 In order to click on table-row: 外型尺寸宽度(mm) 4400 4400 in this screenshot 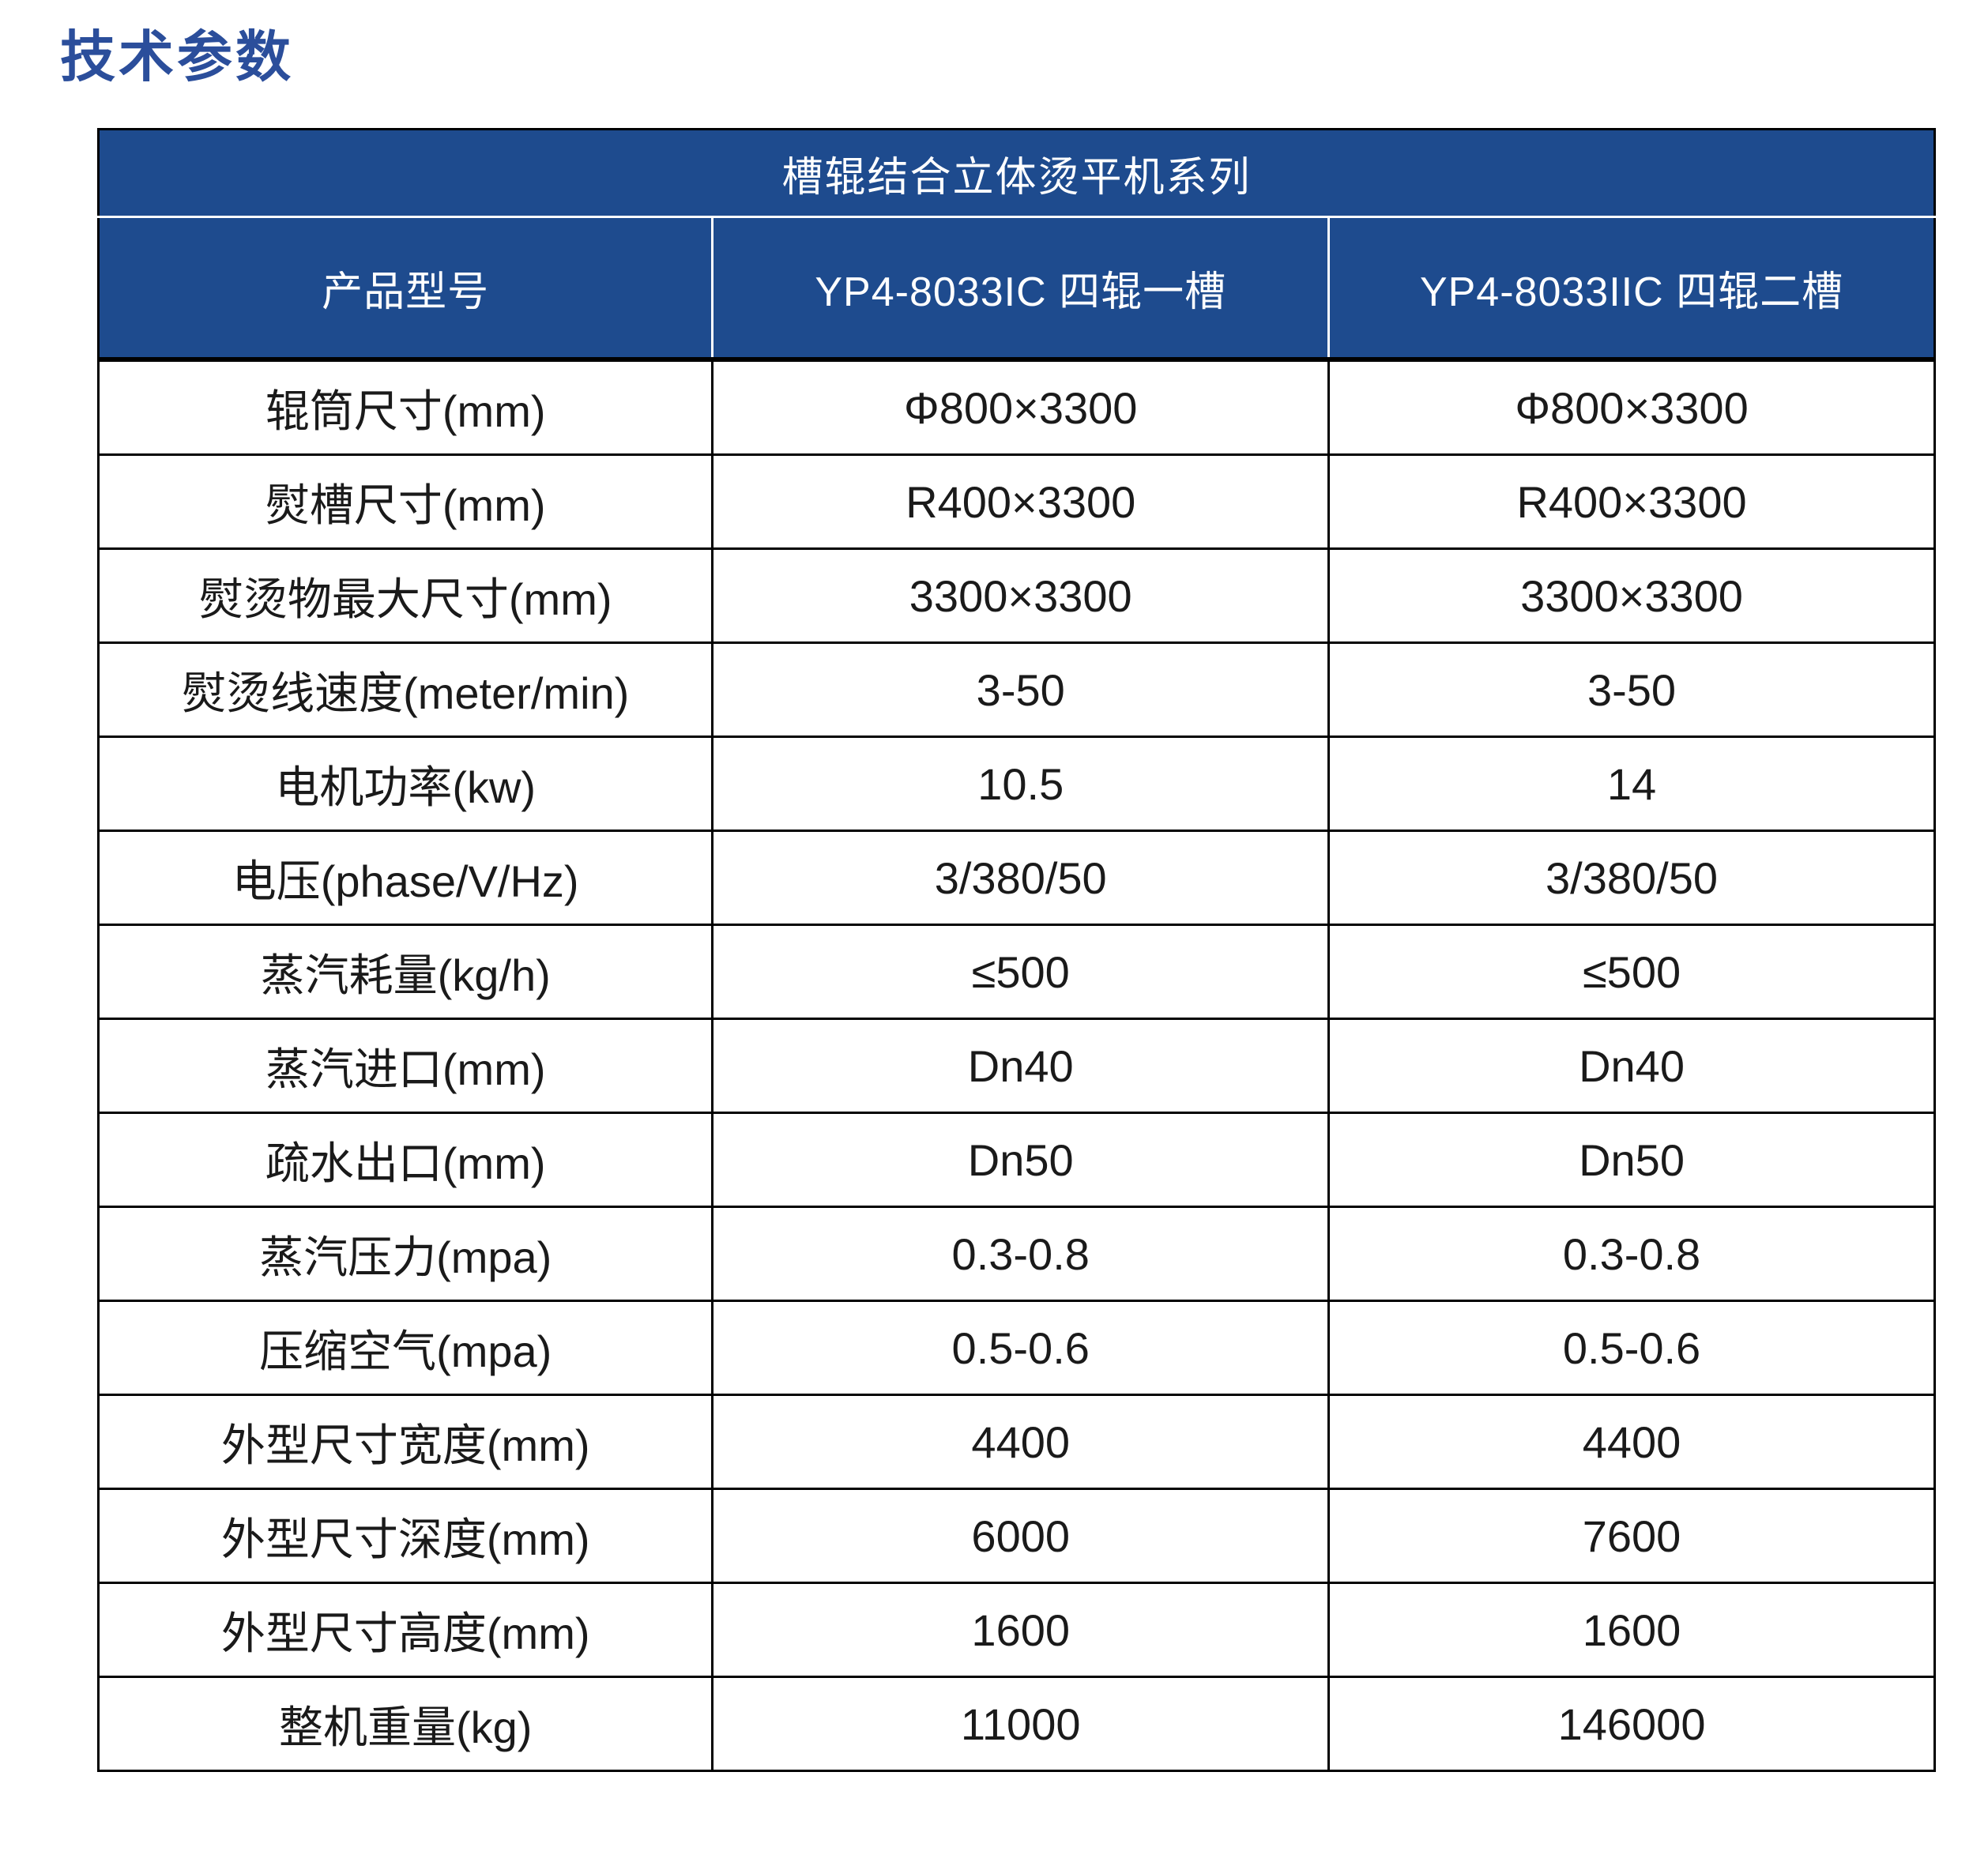, I will do `click(1016, 1441)`.